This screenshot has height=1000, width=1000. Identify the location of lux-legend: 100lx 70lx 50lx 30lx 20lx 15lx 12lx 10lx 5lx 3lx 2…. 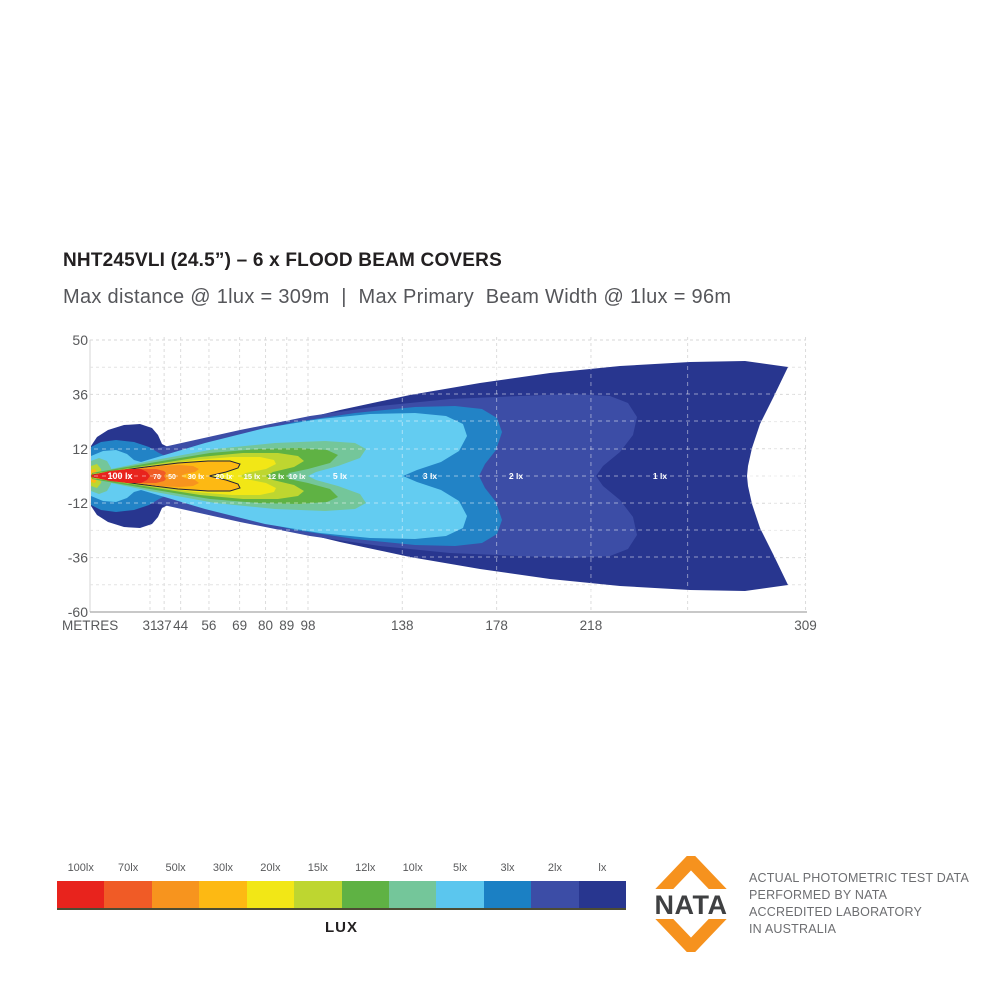
(342, 899).